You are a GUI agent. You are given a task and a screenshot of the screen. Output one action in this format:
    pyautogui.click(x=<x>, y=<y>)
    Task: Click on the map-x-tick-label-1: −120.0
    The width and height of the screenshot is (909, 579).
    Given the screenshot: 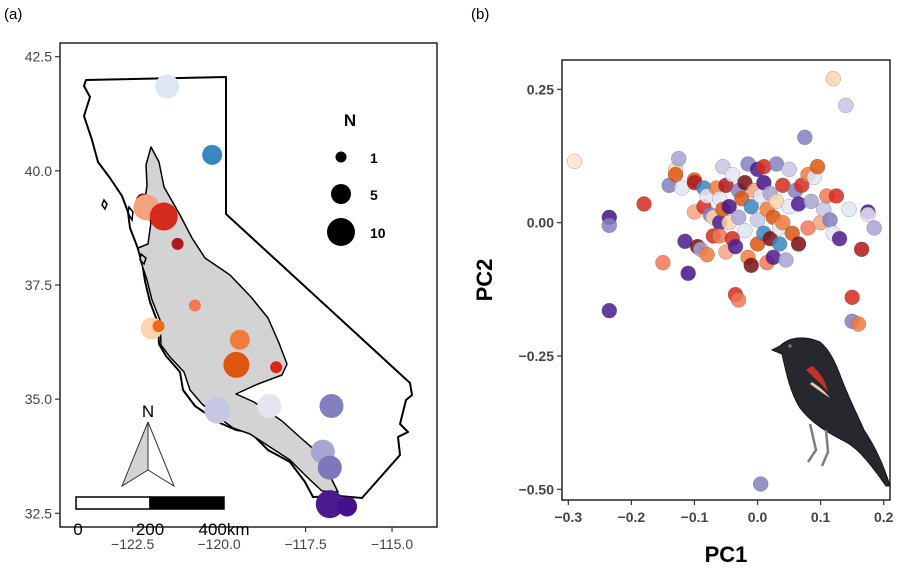 What is the action you would take?
    pyautogui.click(x=218, y=544)
    